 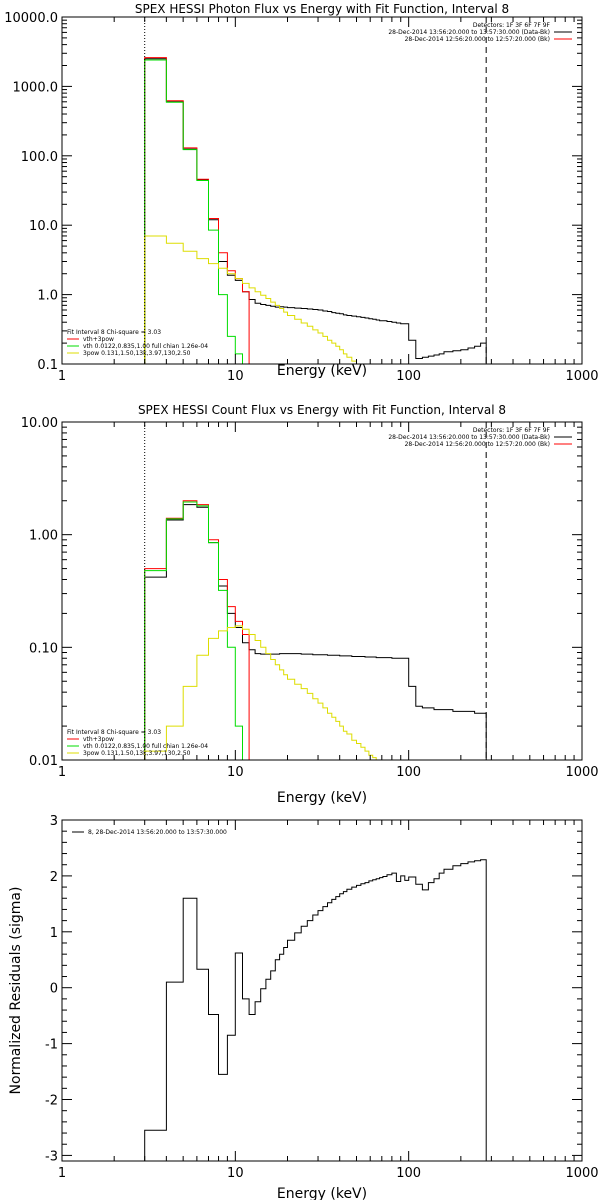 What do you see at coordinates (43, 648) in the screenshot?
I see `y-tick-label: 0.10` at bounding box center [43, 648].